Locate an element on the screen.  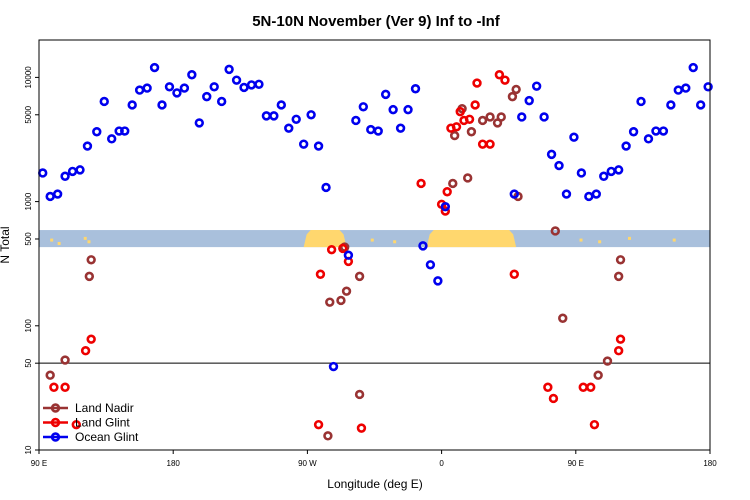
y-tick-label: 1000 is located at coordinates (28, 201).